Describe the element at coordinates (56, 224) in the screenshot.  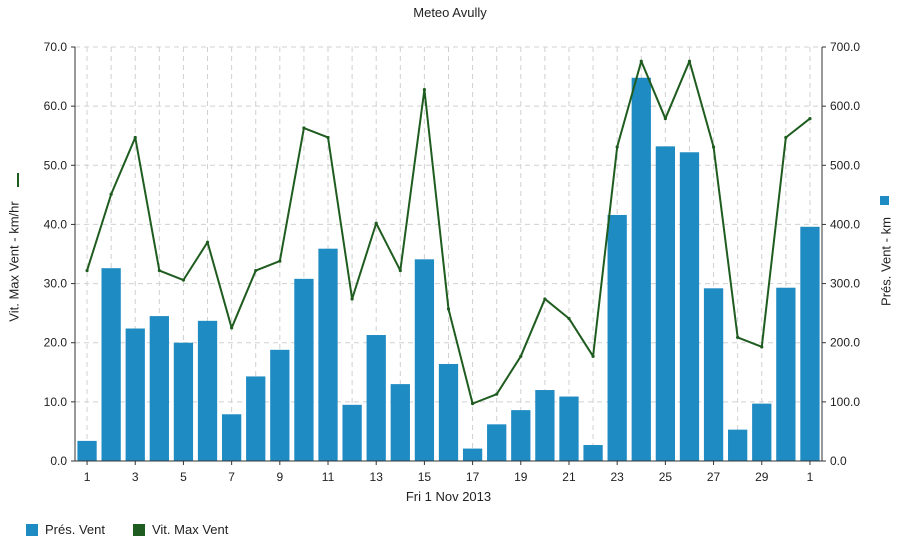
I see `y-tick-label-left: 40.0` at that location.